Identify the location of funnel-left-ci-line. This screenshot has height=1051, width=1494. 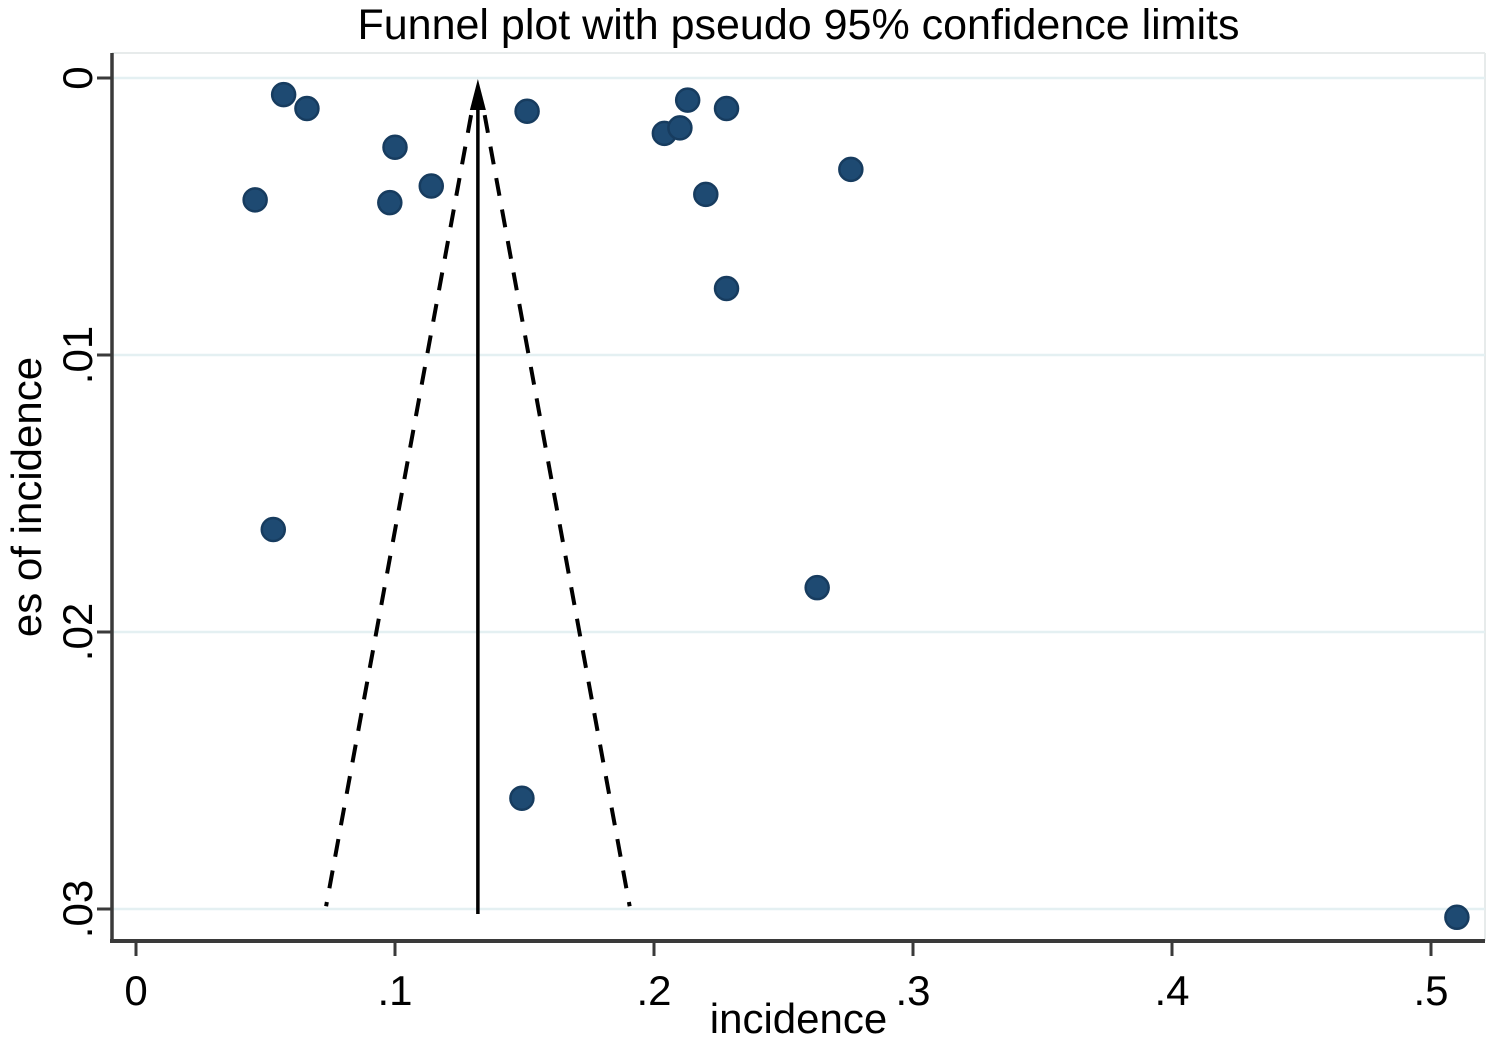
(399, 510).